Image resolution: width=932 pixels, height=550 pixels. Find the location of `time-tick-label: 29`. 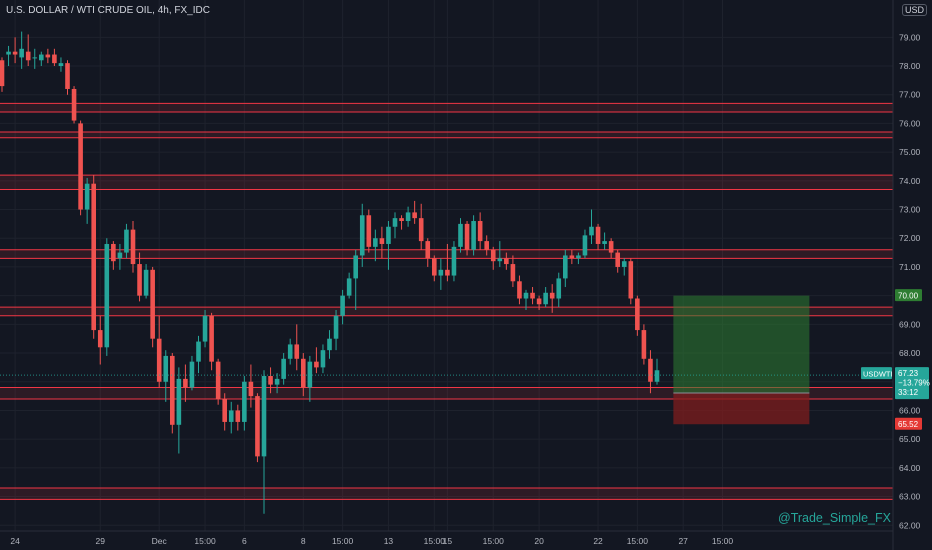

time-tick-label: 29 is located at coordinates (101, 541).